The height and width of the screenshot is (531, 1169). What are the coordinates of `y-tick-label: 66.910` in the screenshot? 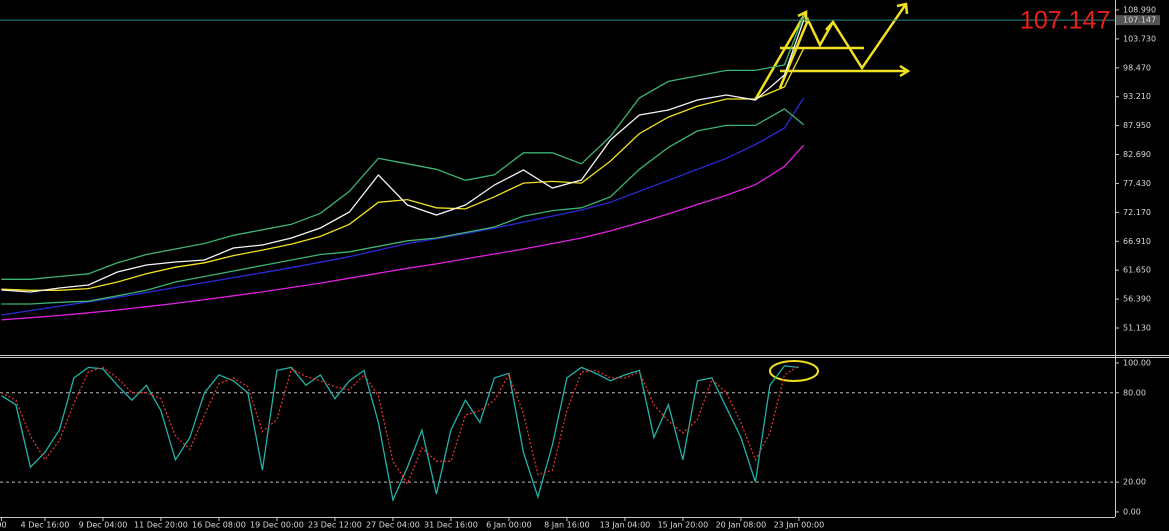 It's located at (1137, 241).